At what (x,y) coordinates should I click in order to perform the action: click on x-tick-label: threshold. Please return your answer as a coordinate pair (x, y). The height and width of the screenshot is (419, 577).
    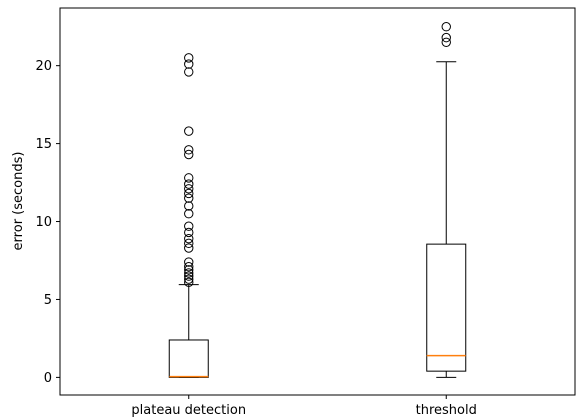
    Looking at the image, I should click on (446, 410).